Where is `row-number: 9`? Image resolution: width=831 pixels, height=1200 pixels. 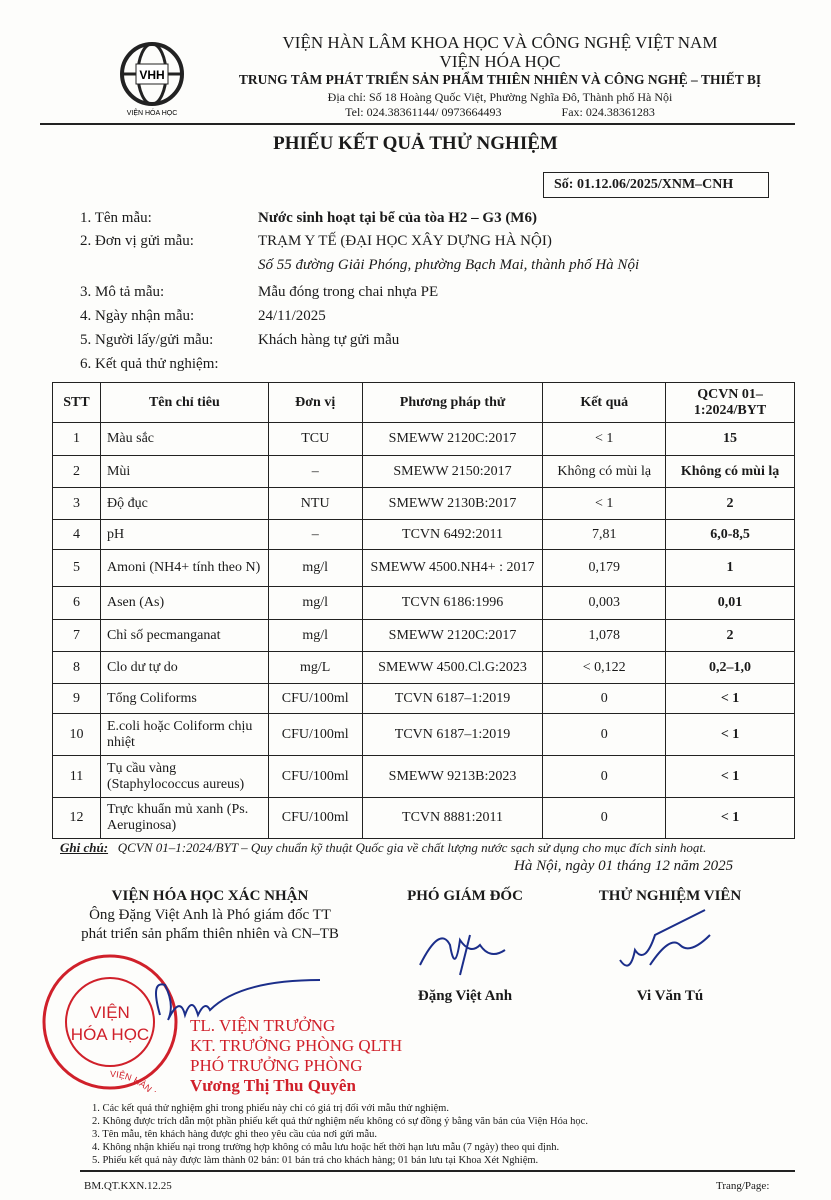
row-number: 9 is located at coordinates (76, 698).